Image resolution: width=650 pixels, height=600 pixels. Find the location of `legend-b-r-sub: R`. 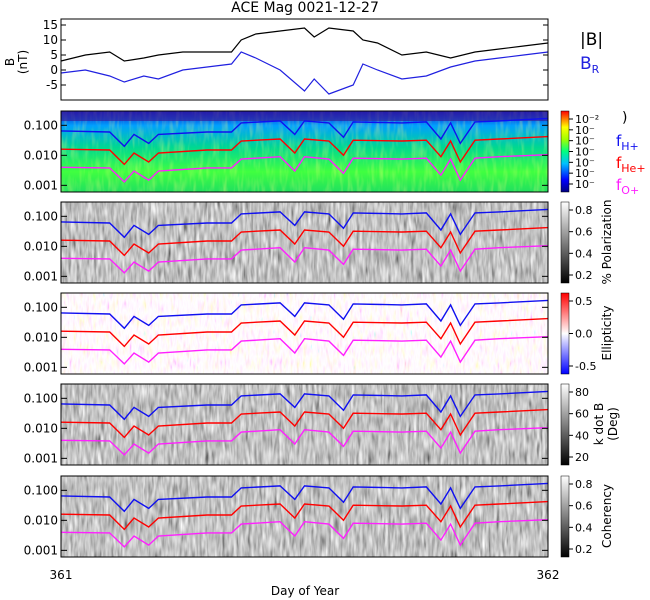

legend-b-r-sub: R is located at coordinates (596, 69).